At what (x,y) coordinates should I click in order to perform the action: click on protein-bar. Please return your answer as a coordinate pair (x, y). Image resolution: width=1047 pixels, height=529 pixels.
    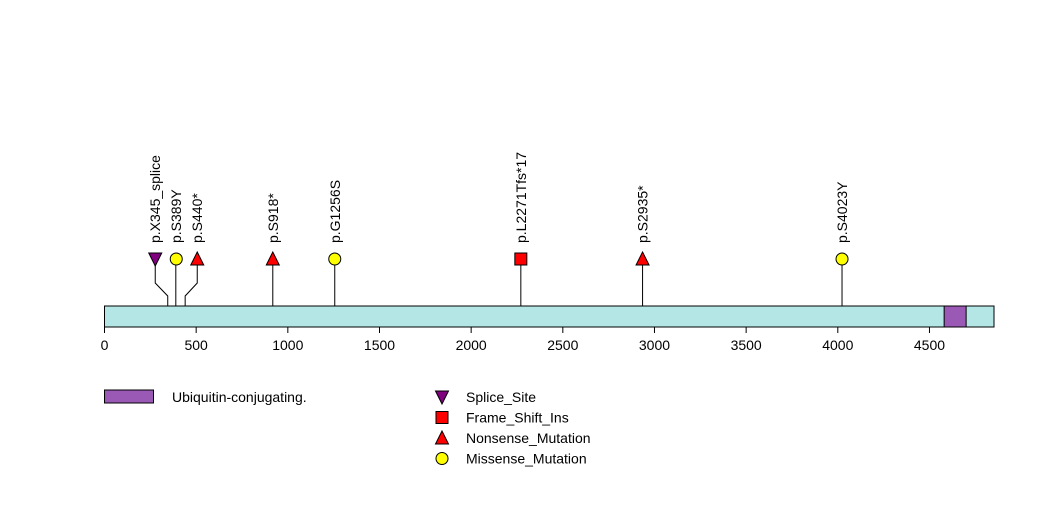
    Looking at the image, I should click on (549, 316).